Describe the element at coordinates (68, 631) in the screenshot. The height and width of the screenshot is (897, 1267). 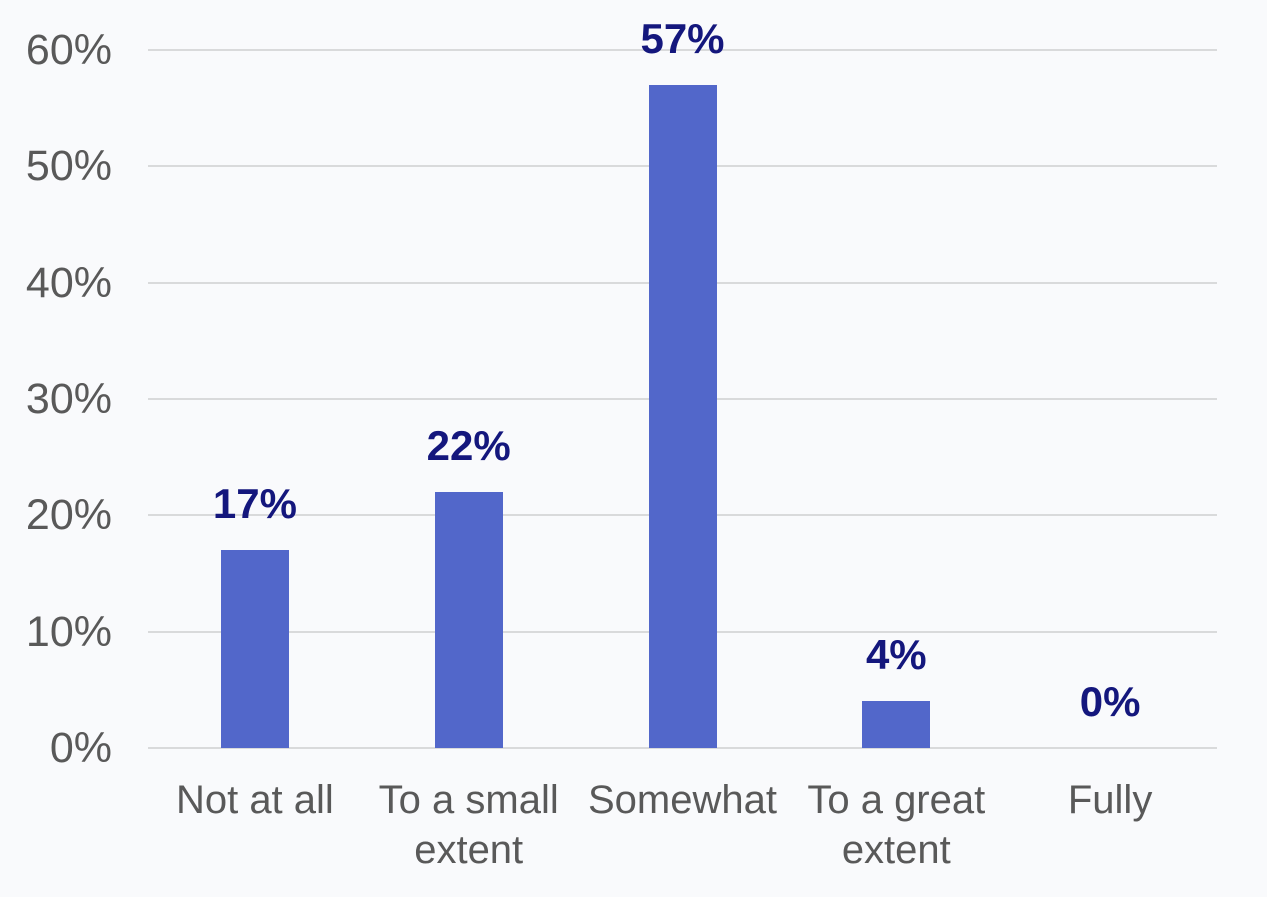
I see `y-tick-label: 10%` at that location.